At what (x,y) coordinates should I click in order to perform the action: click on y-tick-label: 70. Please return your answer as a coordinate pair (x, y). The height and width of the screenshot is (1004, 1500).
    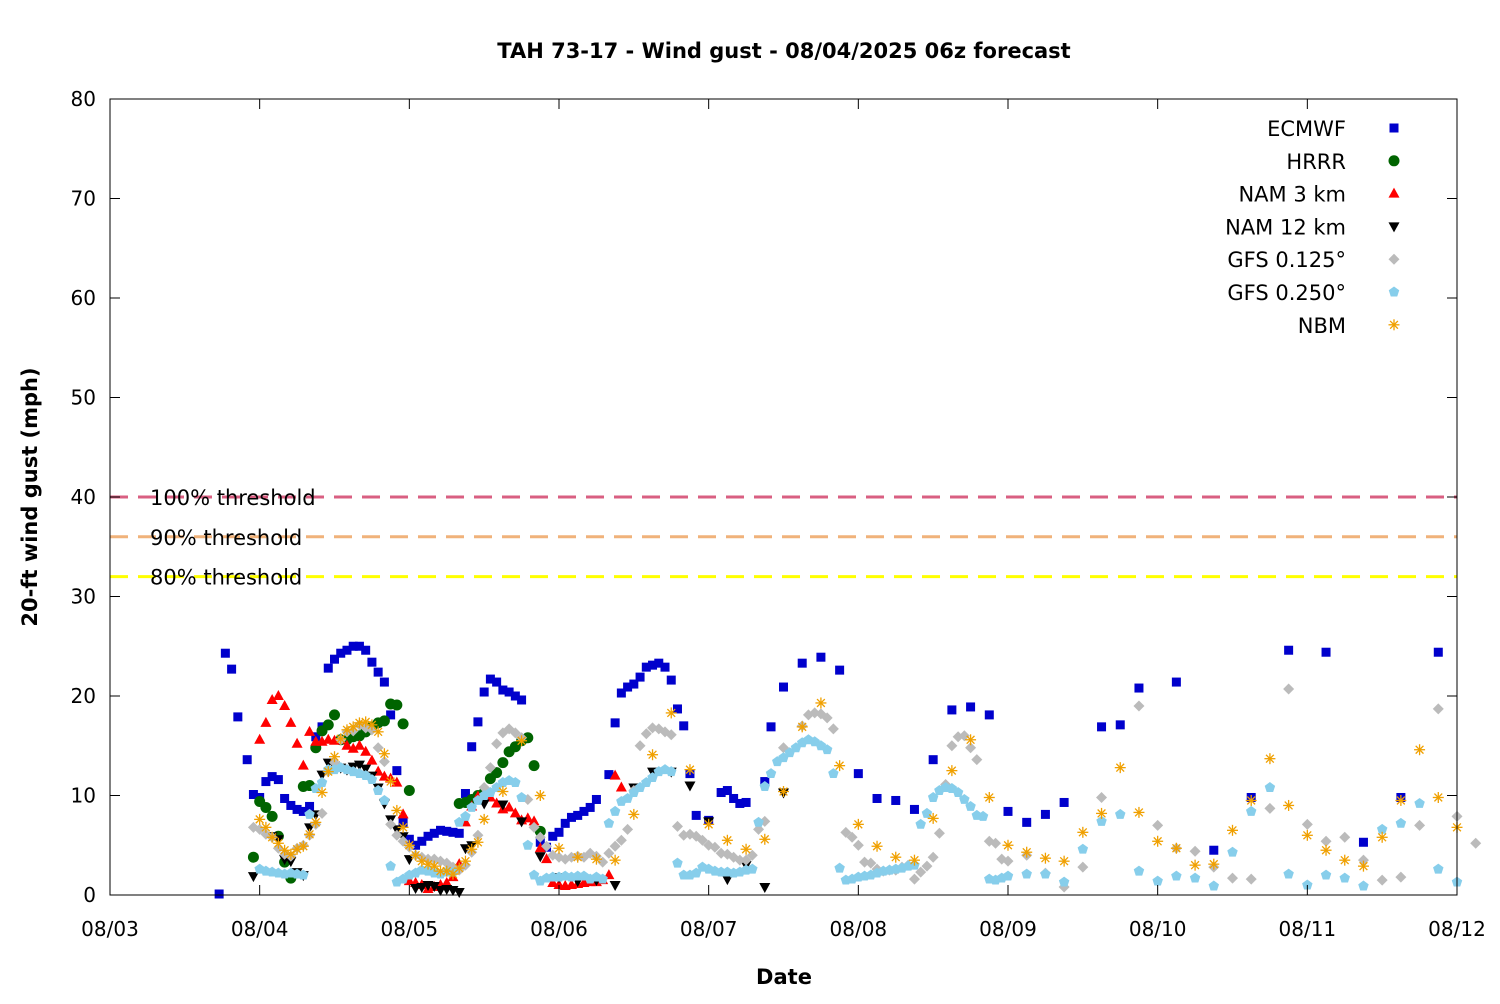
    Looking at the image, I should click on (83, 199).